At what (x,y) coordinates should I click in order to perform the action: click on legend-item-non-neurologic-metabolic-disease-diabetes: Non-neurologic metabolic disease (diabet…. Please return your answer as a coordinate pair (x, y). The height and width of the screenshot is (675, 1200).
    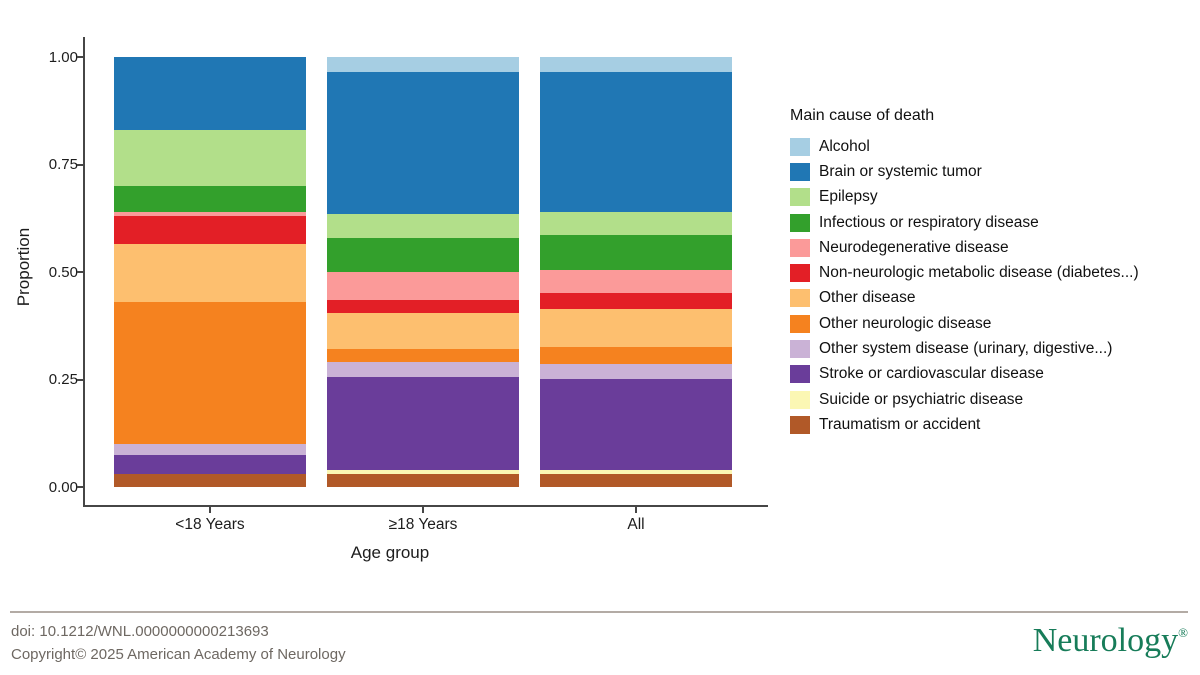
    Looking at the image, I should click on (990, 272).